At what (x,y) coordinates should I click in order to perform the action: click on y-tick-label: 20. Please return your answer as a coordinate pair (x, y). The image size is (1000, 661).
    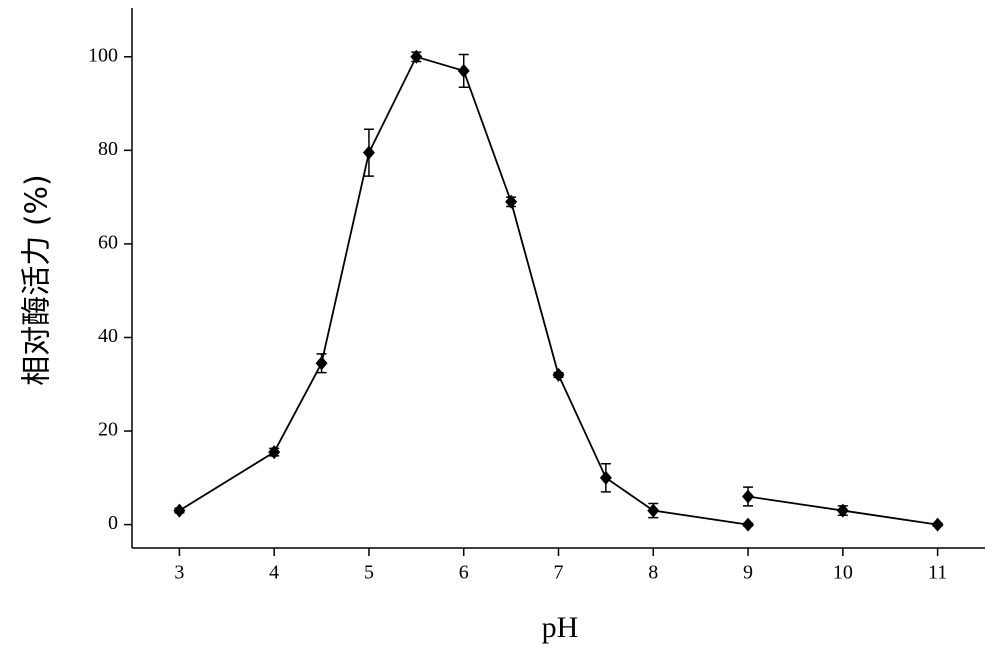
    Looking at the image, I should click on (108, 430).